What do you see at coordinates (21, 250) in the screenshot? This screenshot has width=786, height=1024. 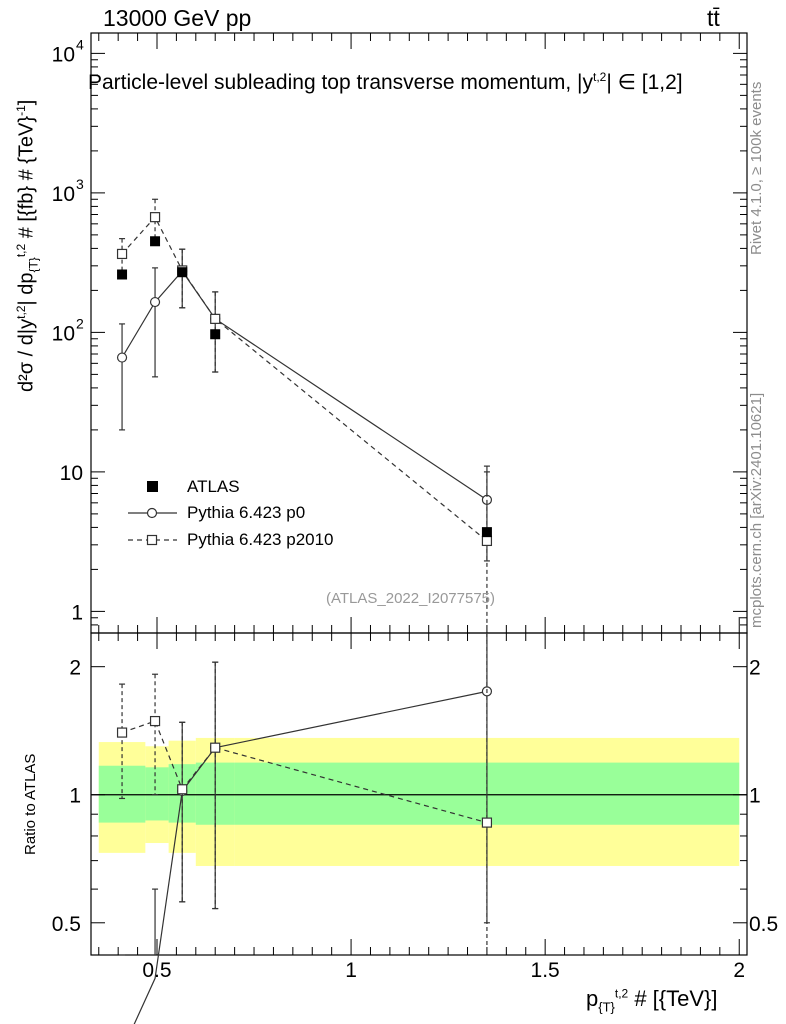 I see `ylabel-sup-2: t,2` at bounding box center [21, 250].